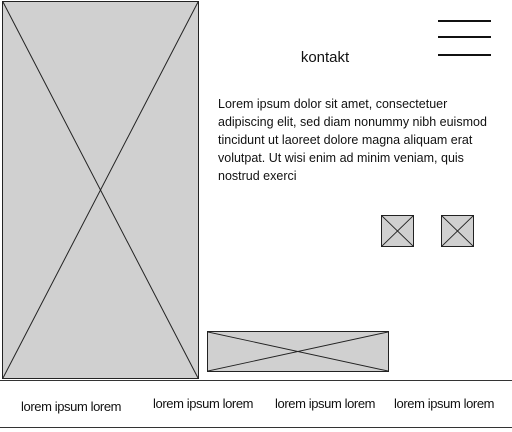 This screenshot has height=432, width=512. Describe the element at coordinates (444, 403) in the screenshot. I see `footer-link-4: lorem ipsum lorem` at that location.